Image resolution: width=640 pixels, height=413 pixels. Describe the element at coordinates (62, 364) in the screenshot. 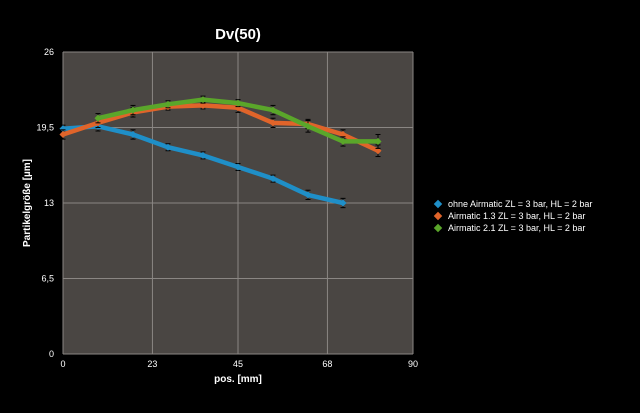

I see `x-tick-label: 0` at that location.